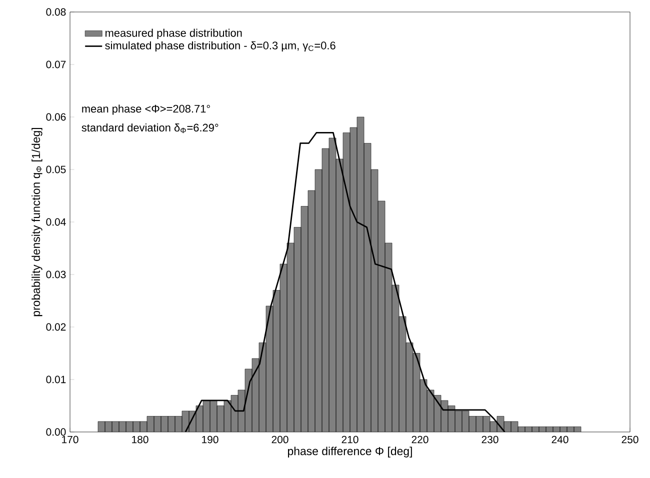  Describe the element at coordinates (350, 452) in the screenshot. I see `x-axis-title: phase difference Φ [deg]` at that location.